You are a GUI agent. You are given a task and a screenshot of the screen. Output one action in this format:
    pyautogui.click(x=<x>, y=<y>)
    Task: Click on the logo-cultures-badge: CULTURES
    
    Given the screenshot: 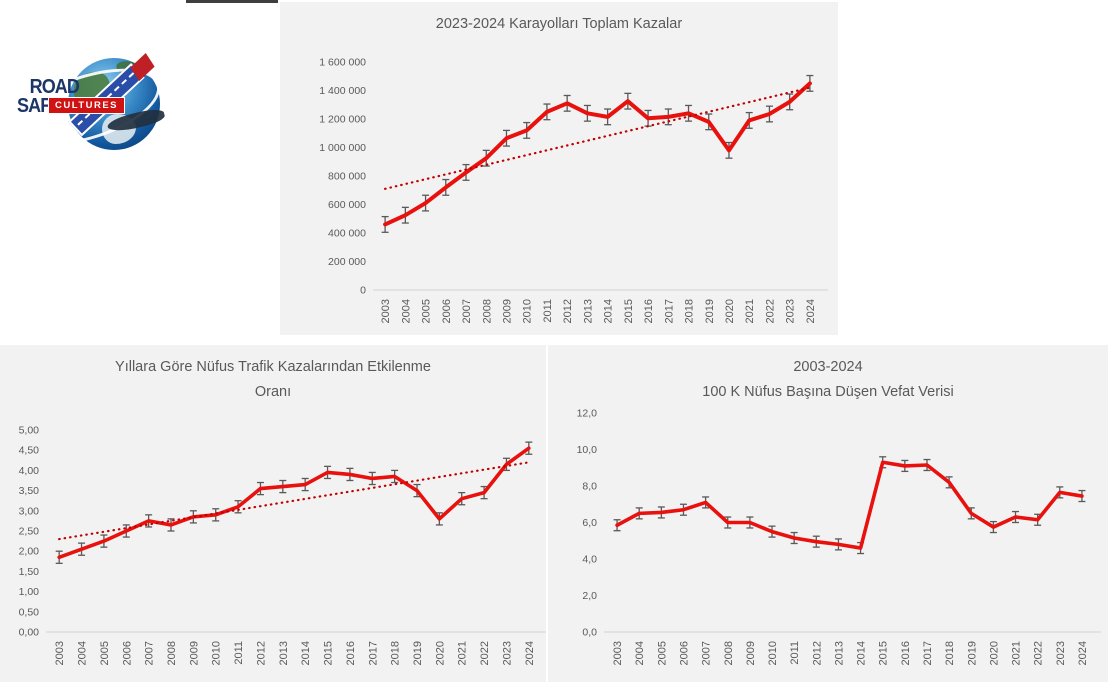 What is the action you would take?
    pyautogui.click(x=87, y=105)
    